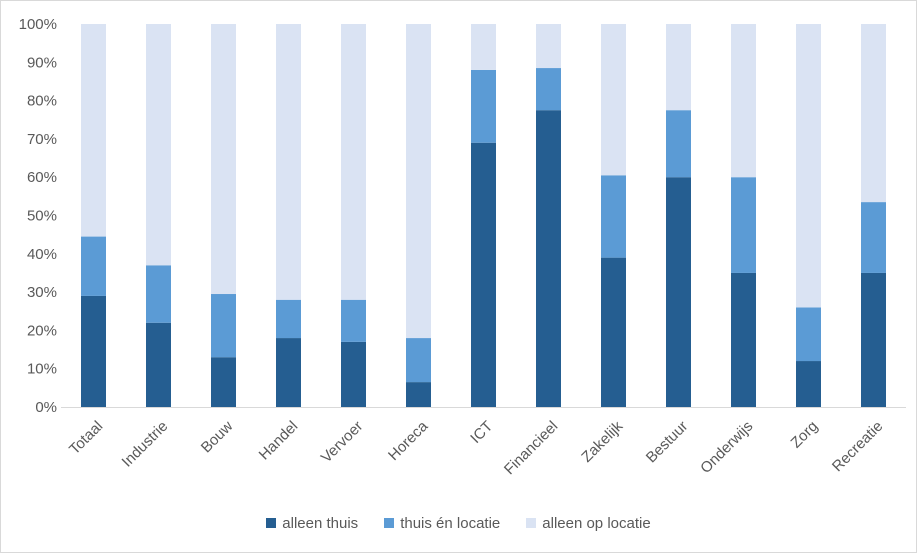 This screenshot has width=917, height=557. I want to click on x-tick-label: ICT, so click(481, 432).